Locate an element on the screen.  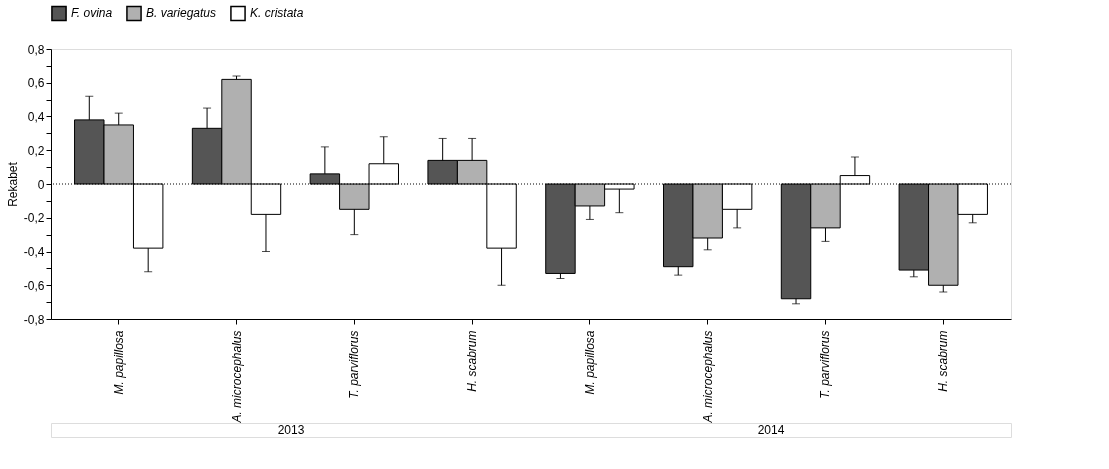
y-tick-label: -0,6 is located at coordinates (34, 285).